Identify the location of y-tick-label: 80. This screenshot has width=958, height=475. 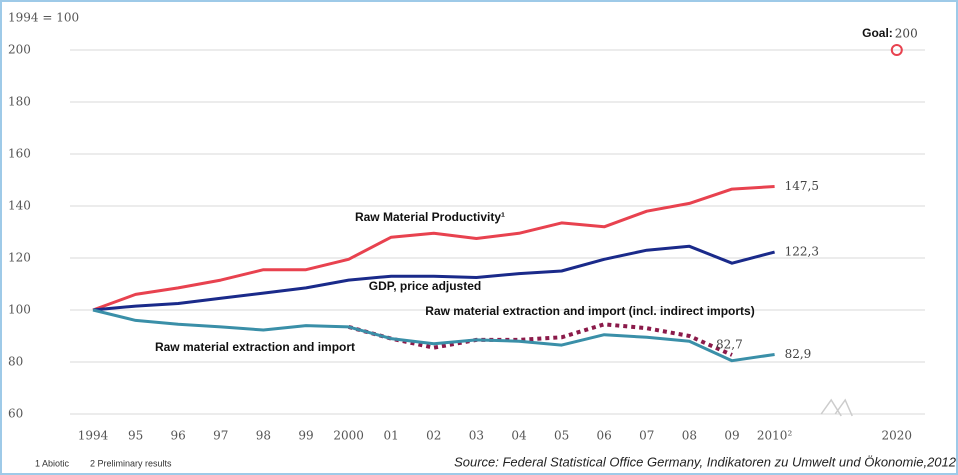
(15, 362).